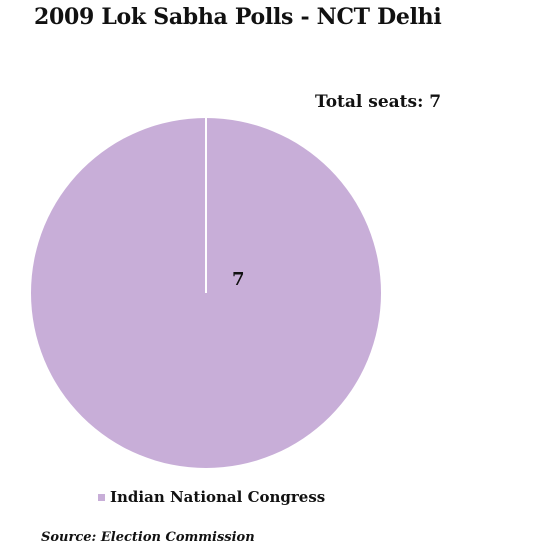  What do you see at coordinates (238, 17) in the screenshot?
I see `chart-title: 2009 Lok Sabha Polls - NCT Delhi` at bounding box center [238, 17].